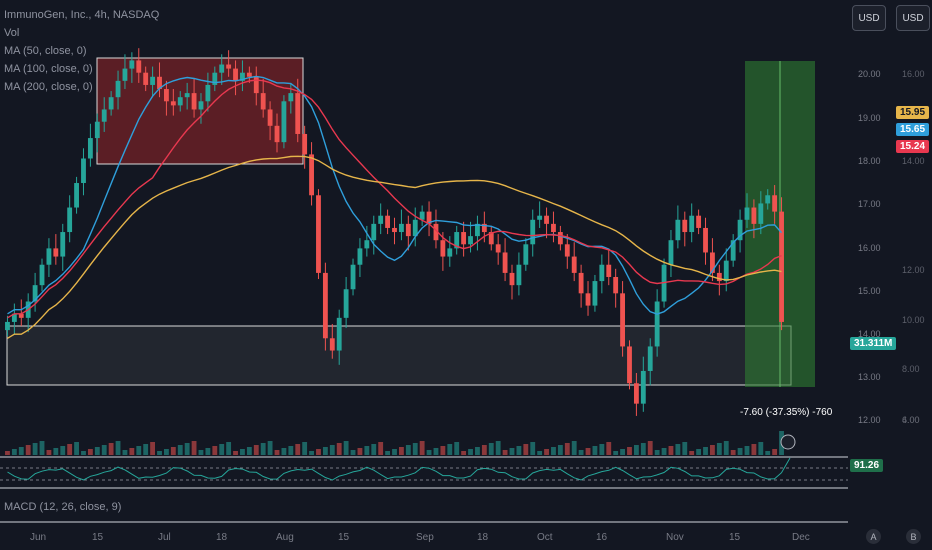  Describe the element at coordinates (869, 18) in the screenshot. I see `currency-button-1: USD` at that location.